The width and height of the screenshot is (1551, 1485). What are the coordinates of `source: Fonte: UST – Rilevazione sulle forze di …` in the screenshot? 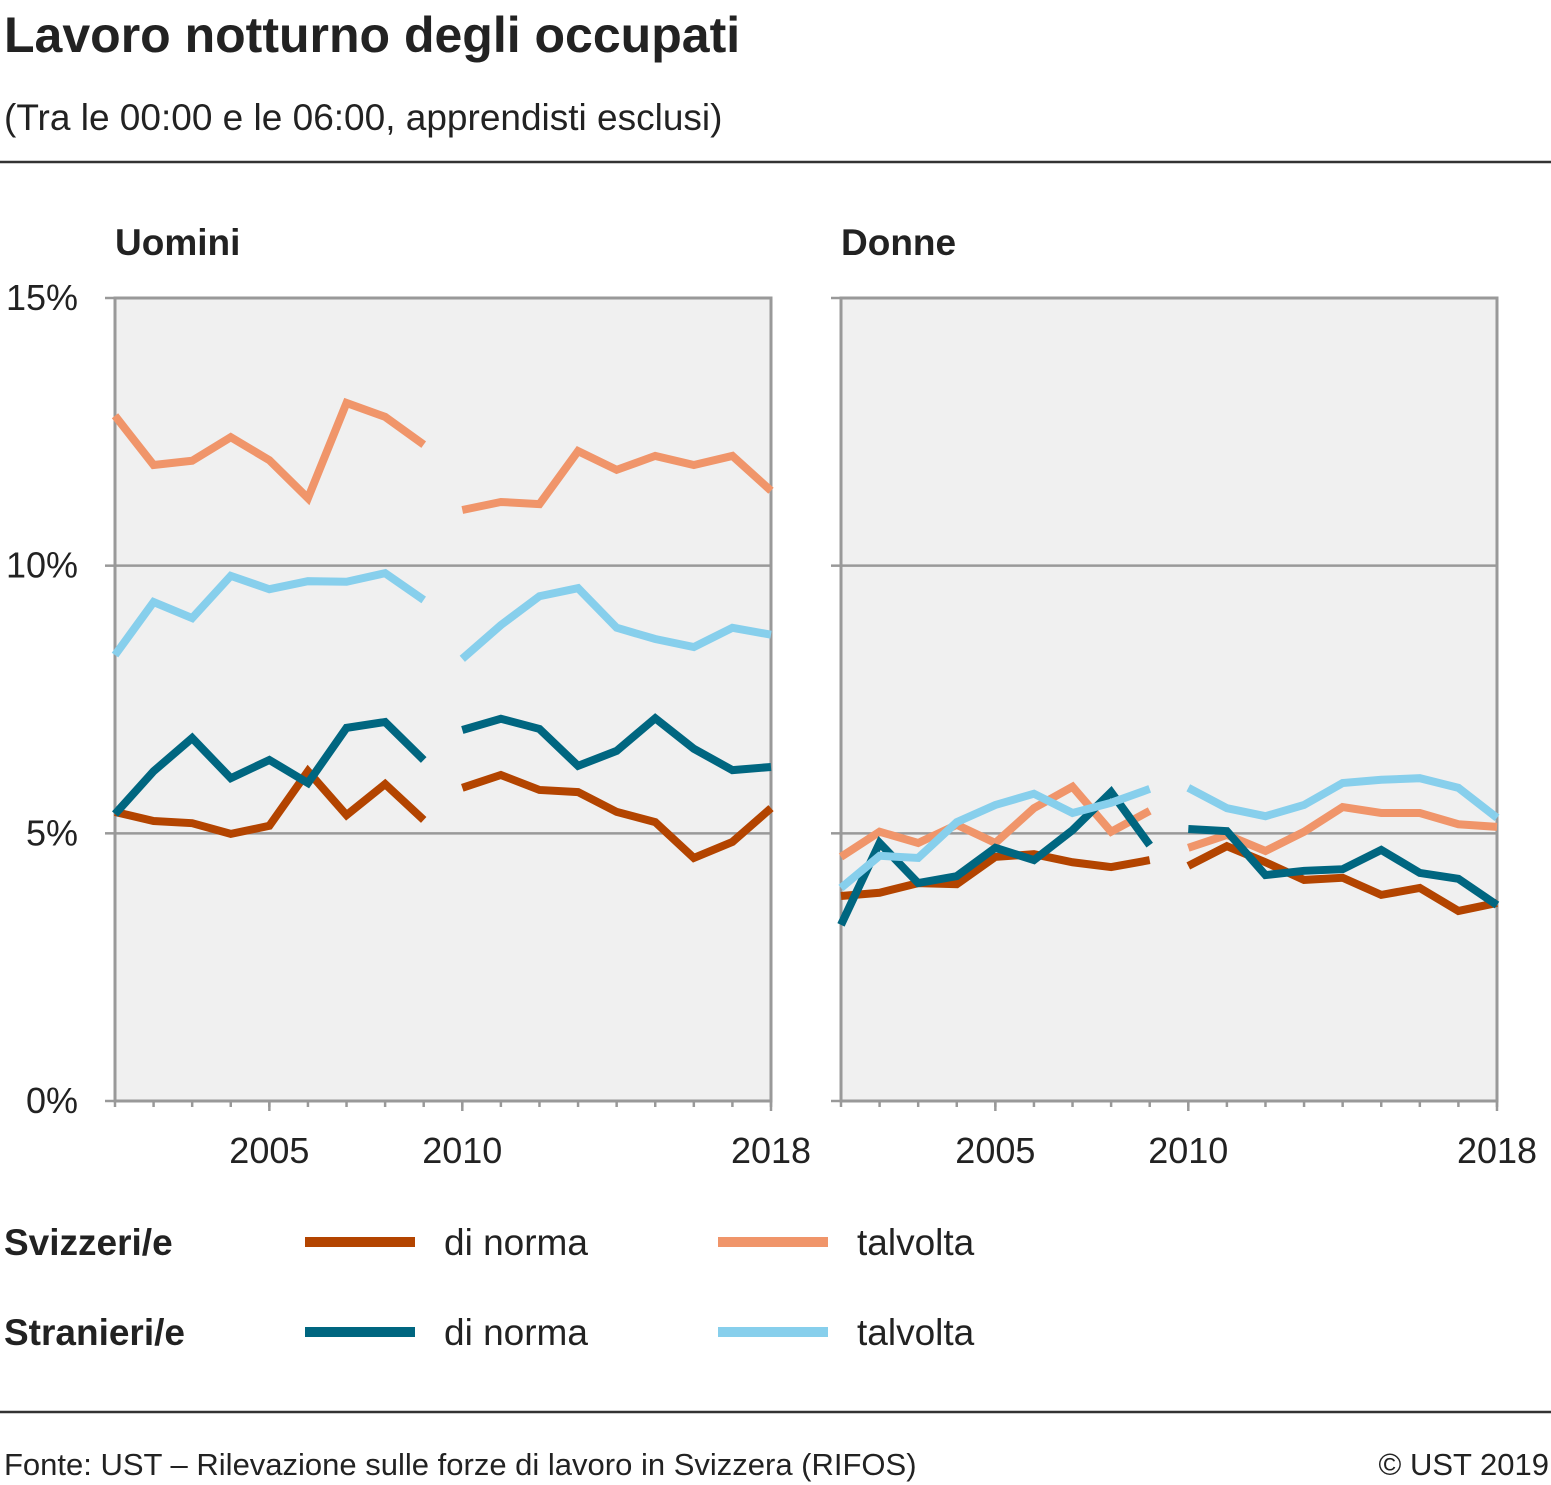 It's located at (460, 1464).